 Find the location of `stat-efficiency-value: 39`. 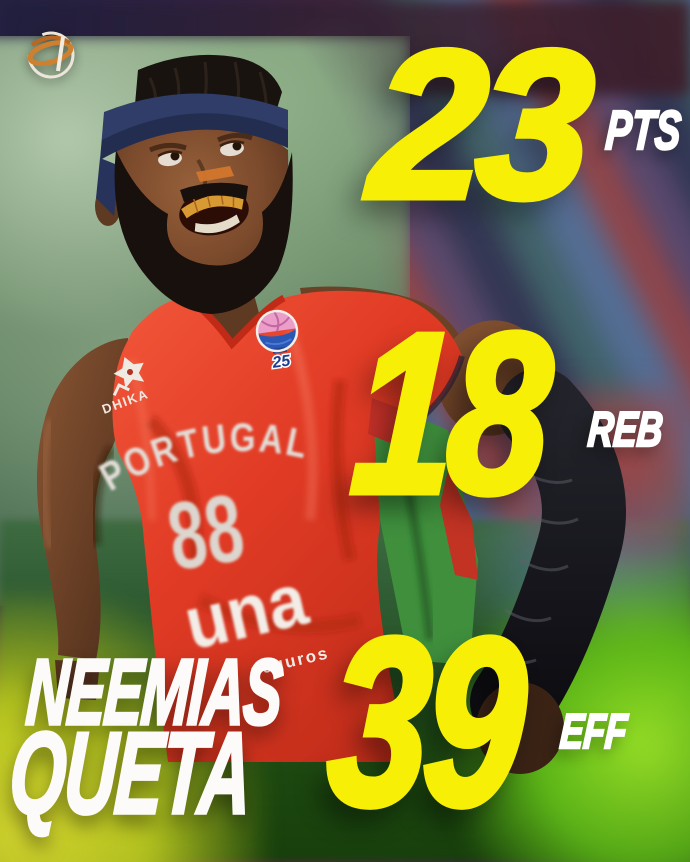

stat-efficiency-value: 39 is located at coordinates (424, 722).